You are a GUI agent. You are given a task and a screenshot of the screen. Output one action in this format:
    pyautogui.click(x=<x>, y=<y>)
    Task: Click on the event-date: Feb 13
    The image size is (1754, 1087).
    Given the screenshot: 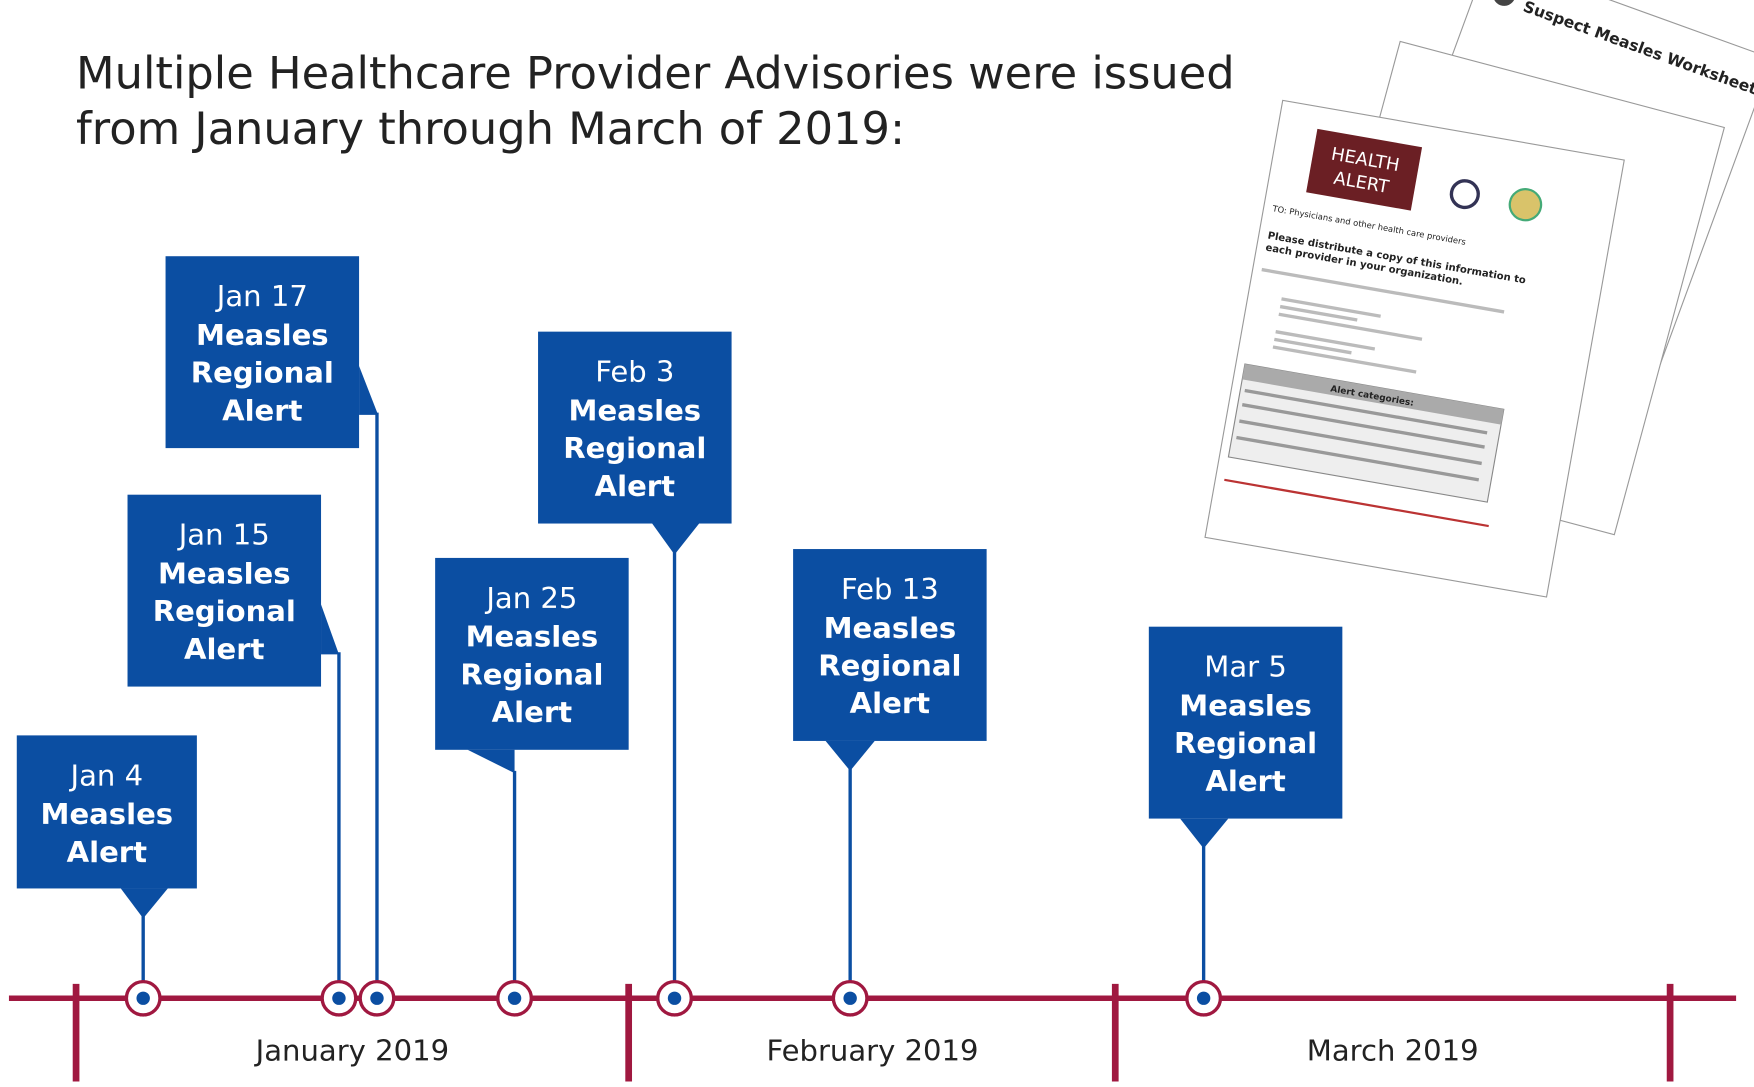 What is the action you would take?
    pyautogui.click(x=890, y=589)
    